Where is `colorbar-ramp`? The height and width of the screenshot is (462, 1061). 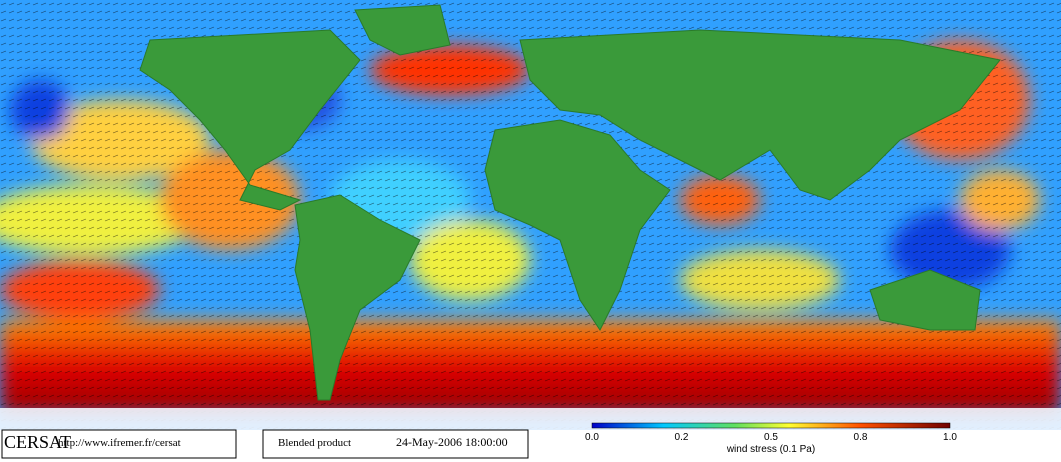
colorbar-ramp is located at coordinates (771, 425).